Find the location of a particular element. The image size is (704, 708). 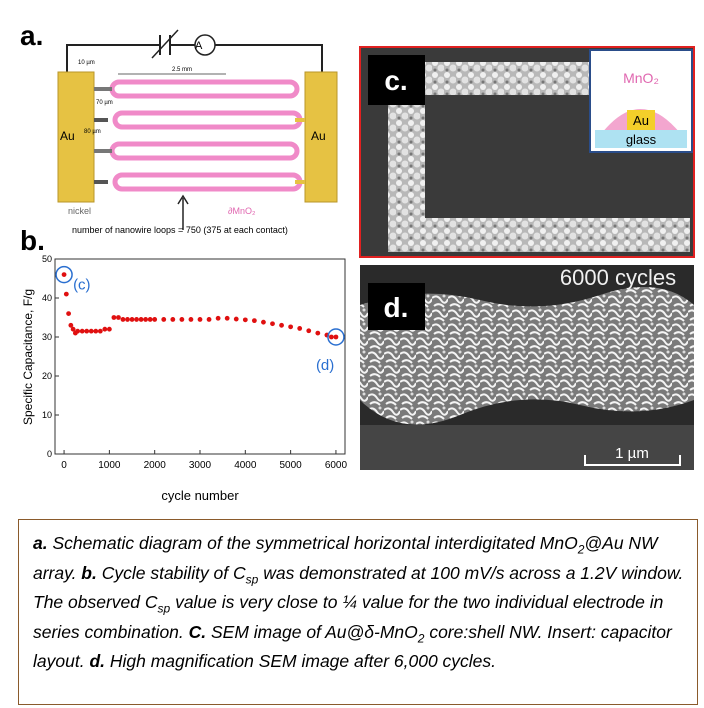

dimension: 10 µm is located at coordinates (86, 63).